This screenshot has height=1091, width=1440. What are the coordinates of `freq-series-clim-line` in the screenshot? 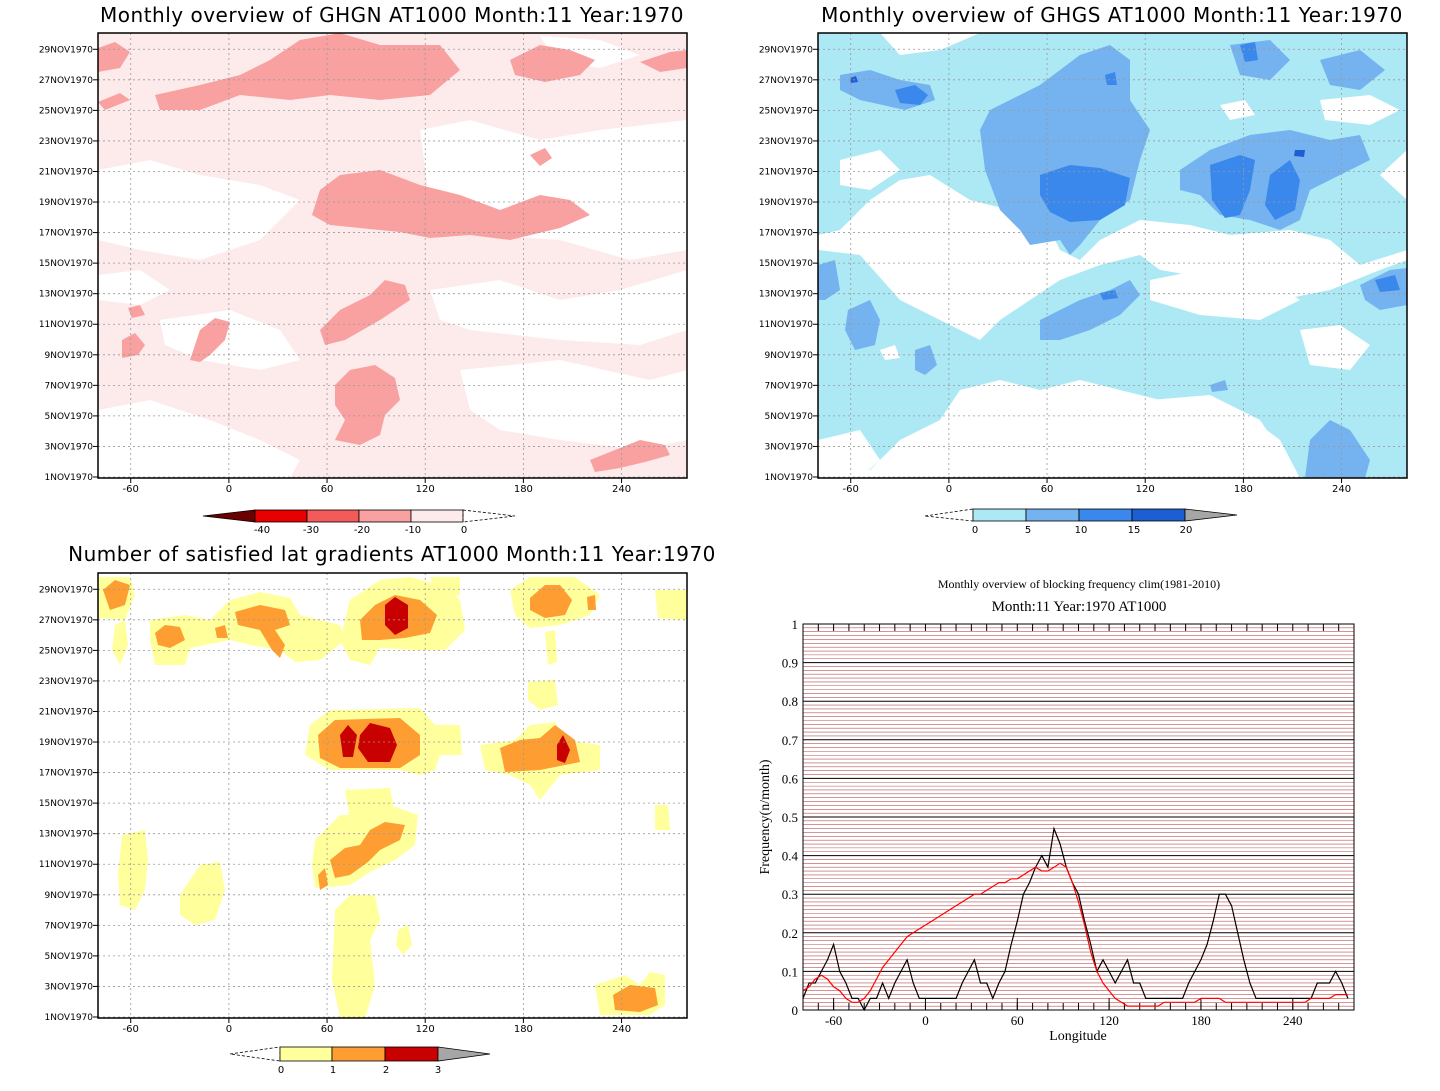 It's located at (1075, 934).